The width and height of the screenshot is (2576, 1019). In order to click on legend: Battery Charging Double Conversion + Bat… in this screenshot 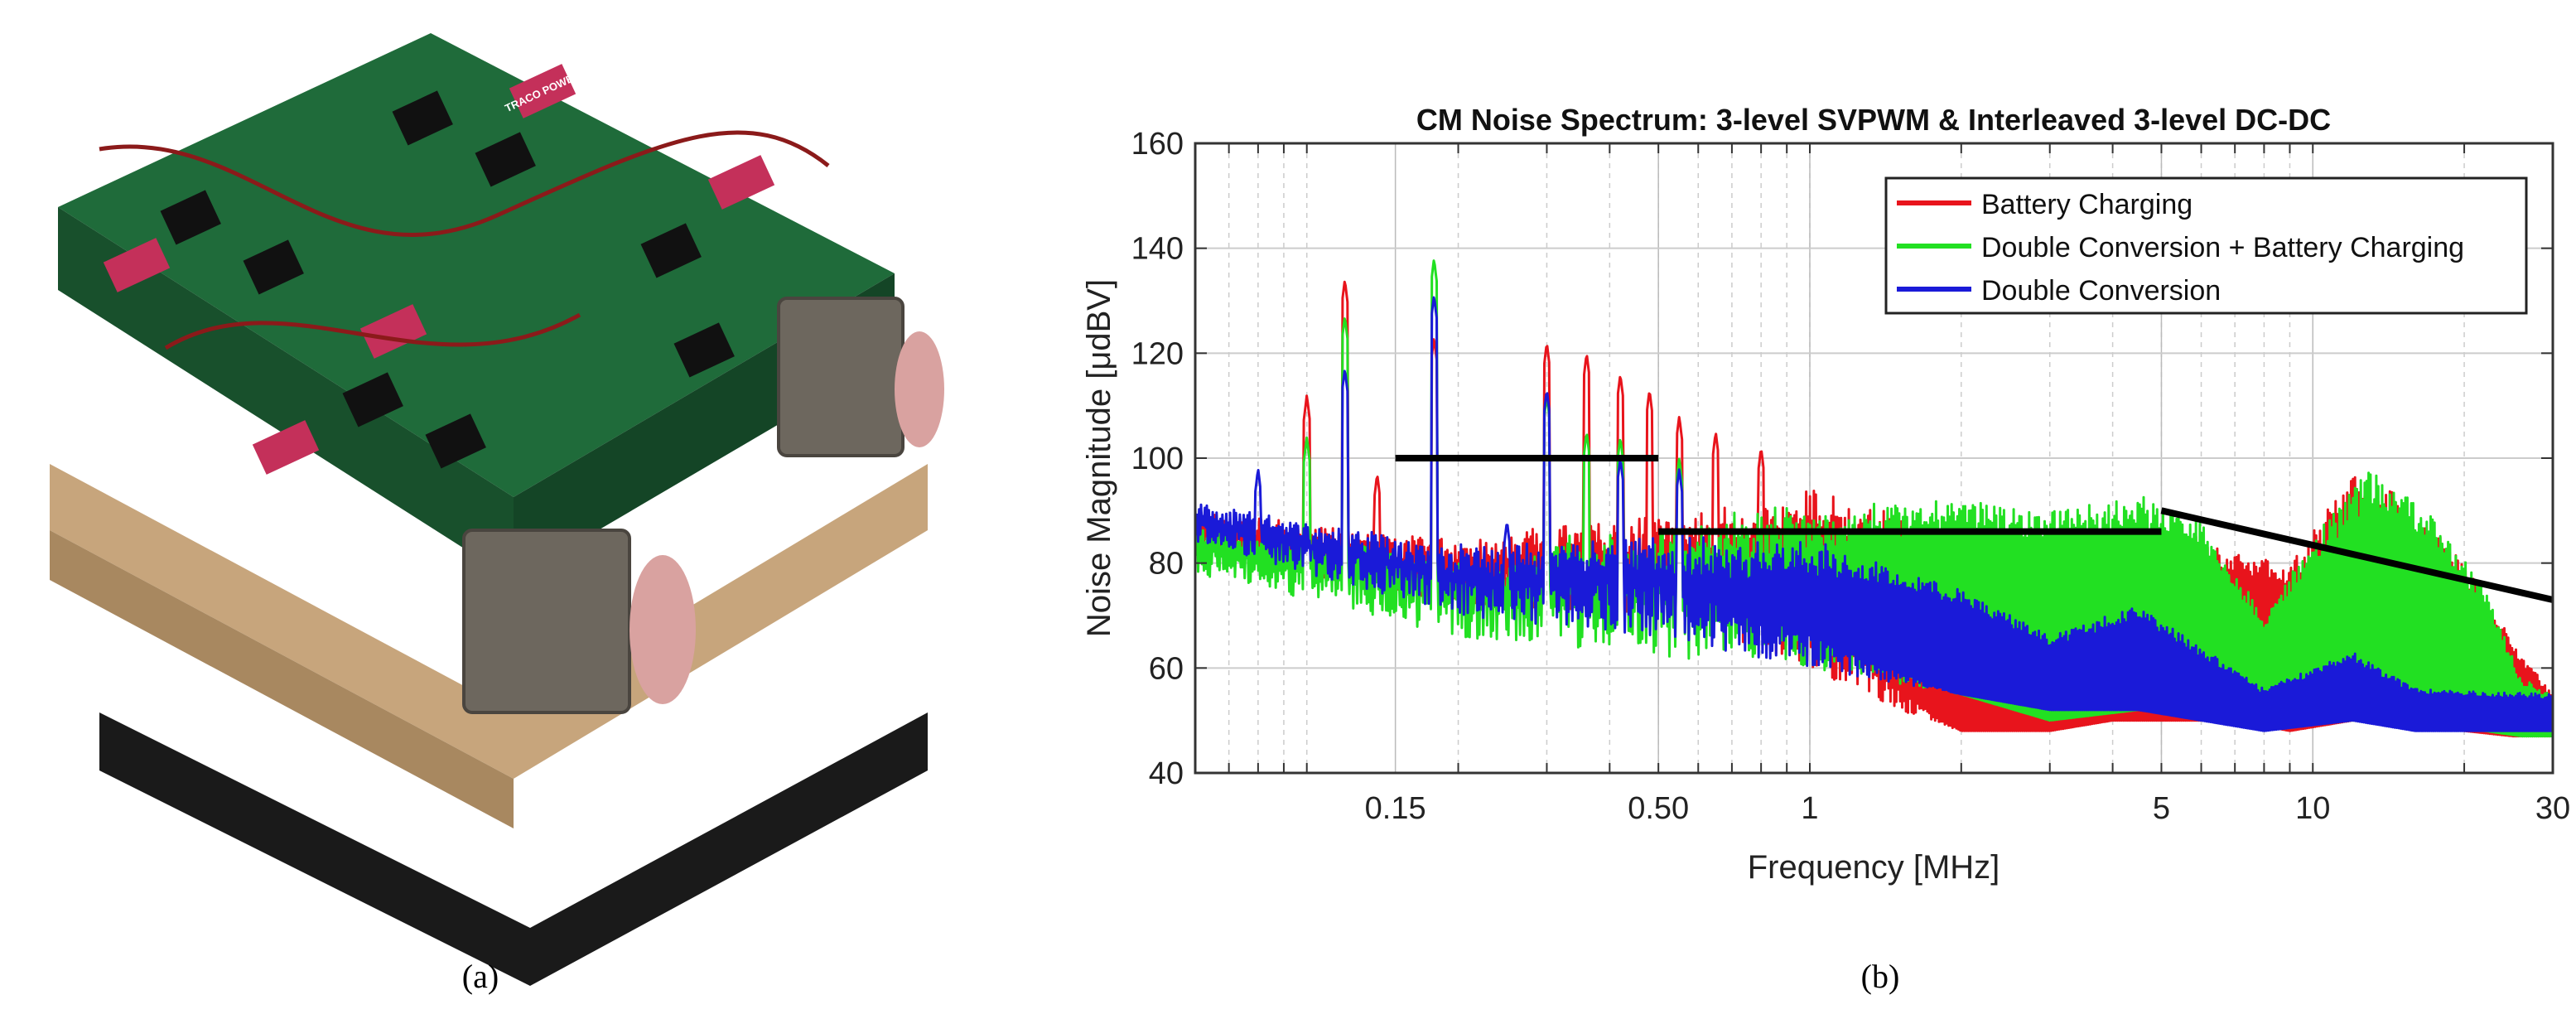, I will do `click(2206, 245)`.